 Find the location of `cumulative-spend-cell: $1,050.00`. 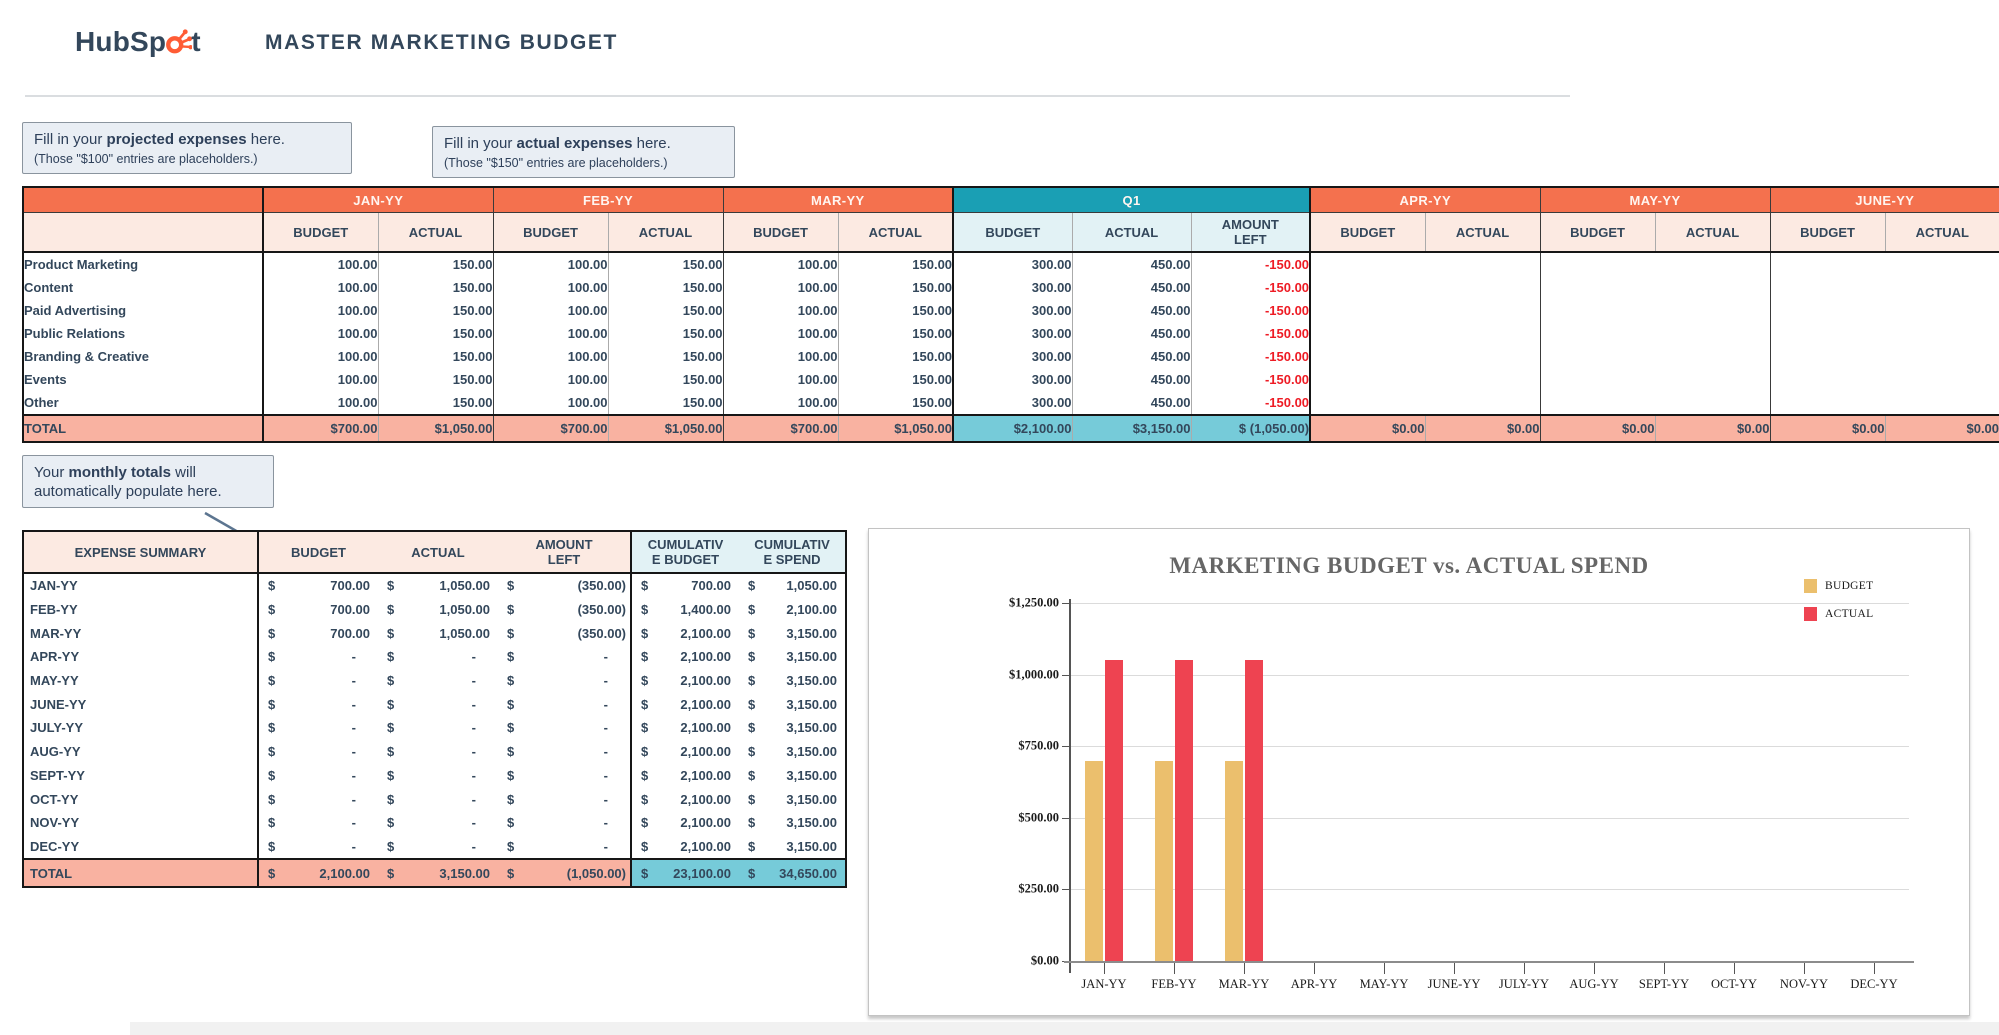

cumulative-spend-cell: $1,050.00 is located at coordinates (792, 585).